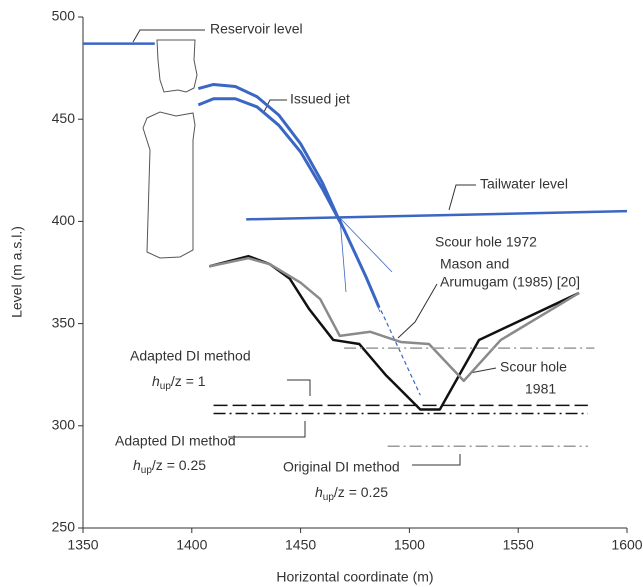 The image size is (643, 587). I want to click on x-tick-label: 1550, so click(518, 545).